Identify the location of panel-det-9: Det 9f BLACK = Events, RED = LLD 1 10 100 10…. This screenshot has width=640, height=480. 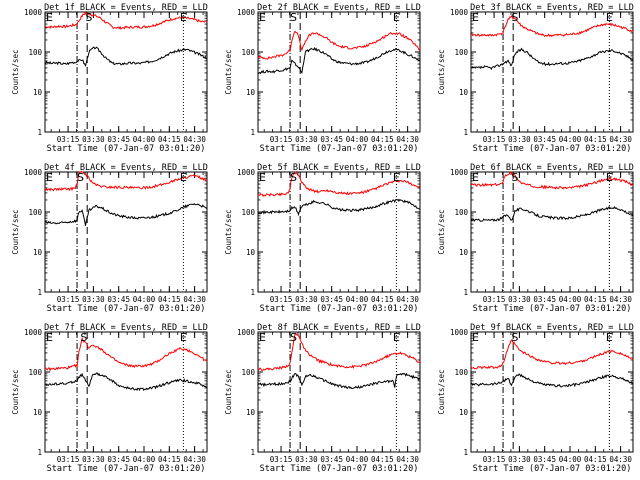
(535, 398).